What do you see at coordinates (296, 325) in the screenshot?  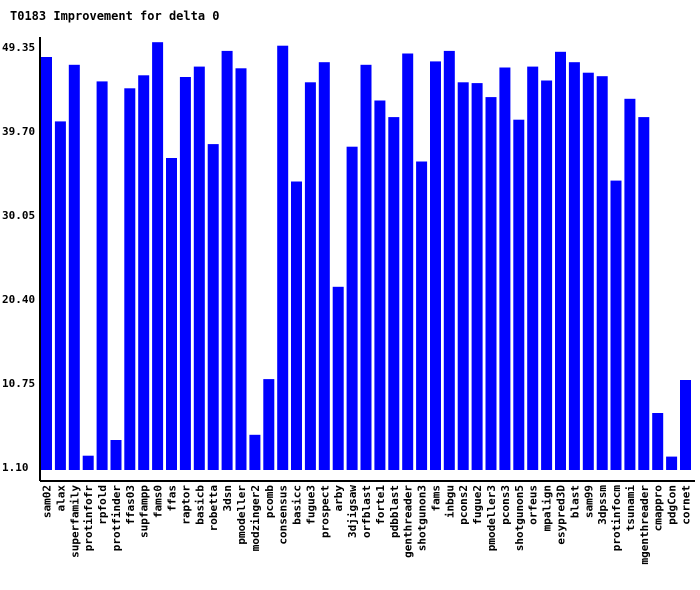 I see `bar-basicc` at bounding box center [296, 325].